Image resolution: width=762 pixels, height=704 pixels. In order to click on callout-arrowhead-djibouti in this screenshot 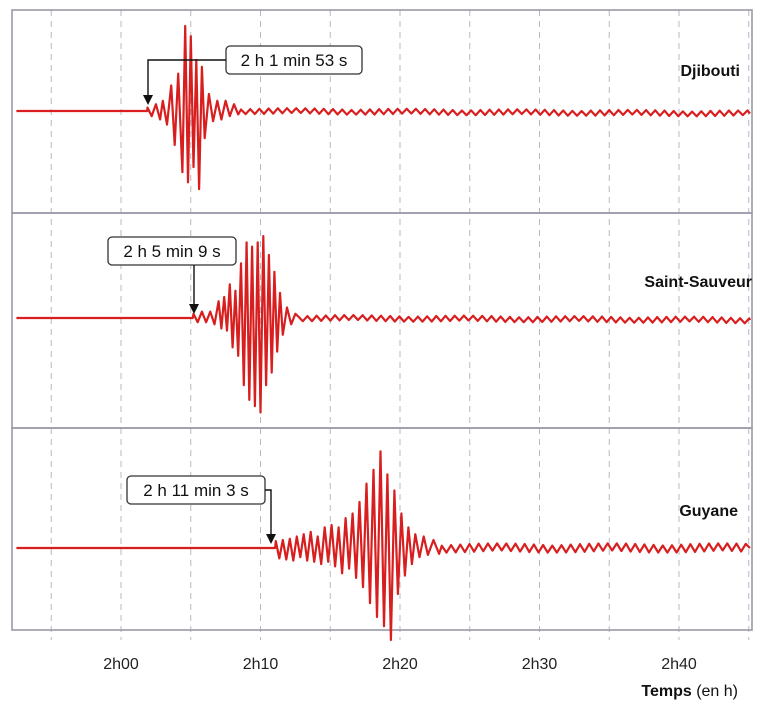, I will do `click(148, 100)`.